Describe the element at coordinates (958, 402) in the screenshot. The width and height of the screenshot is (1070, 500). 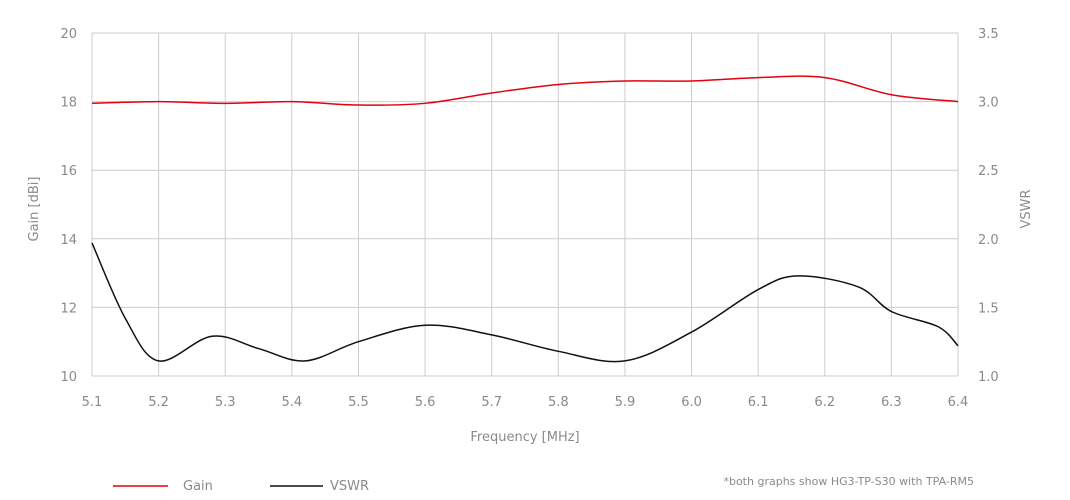
I see `x-tick-label: 6.4` at that location.